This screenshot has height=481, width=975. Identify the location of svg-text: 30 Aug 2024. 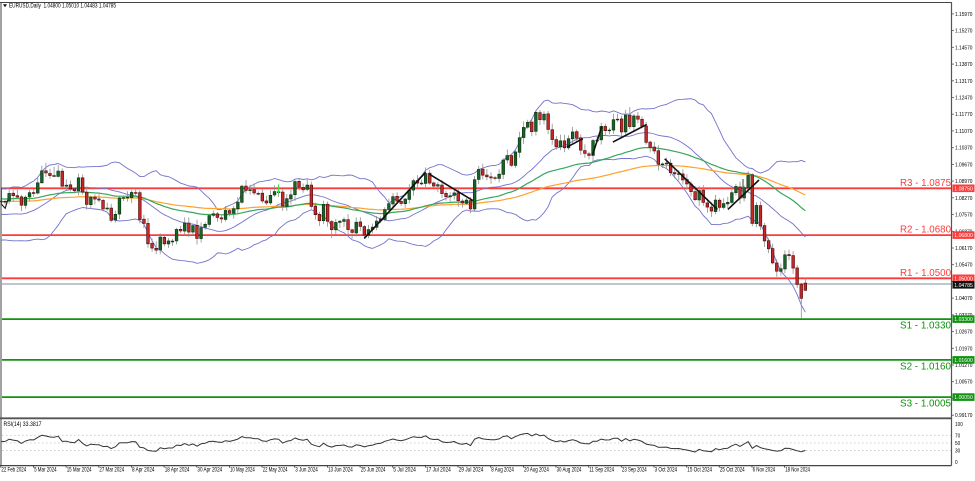
(569, 470).